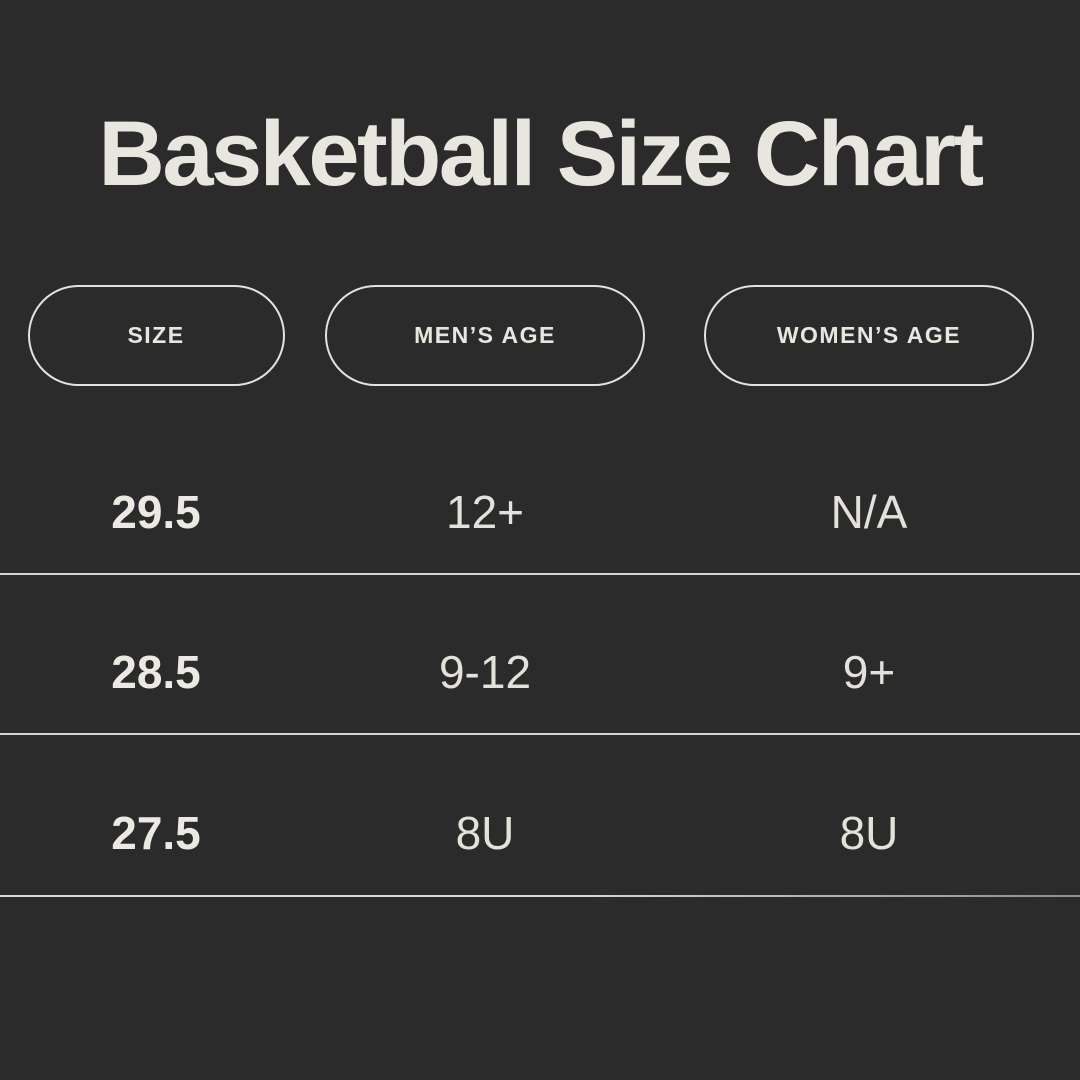 The image size is (1080, 1080). I want to click on table-header: SIZE MEN’S AGE WOMEN’S AGE, so click(540, 335).